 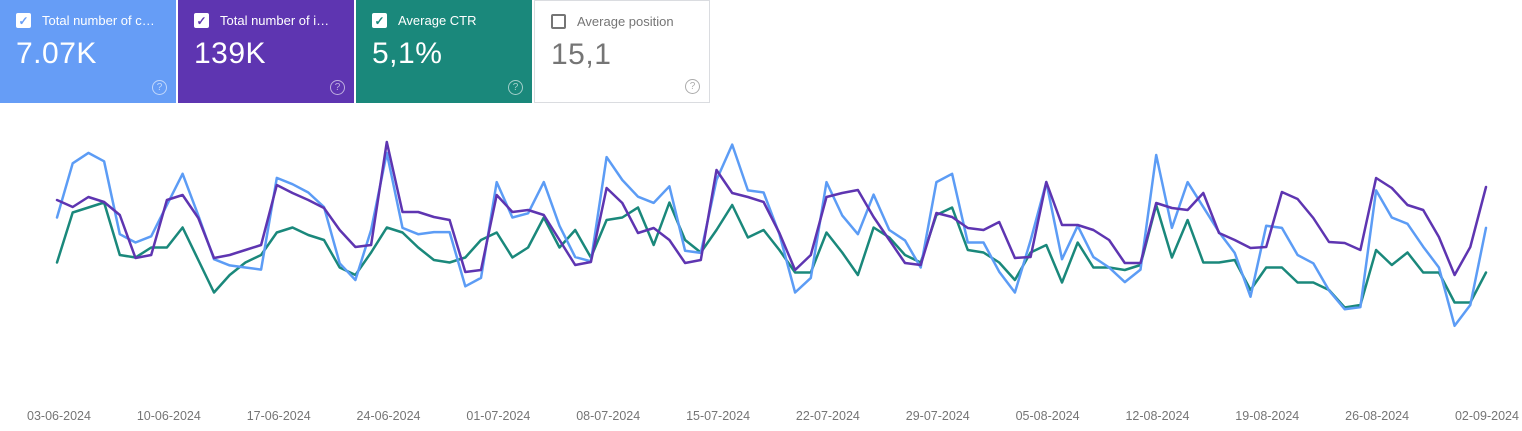 What do you see at coordinates (937, 416) in the screenshot?
I see `x-axis-tick: 29-07-2024` at bounding box center [937, 416].